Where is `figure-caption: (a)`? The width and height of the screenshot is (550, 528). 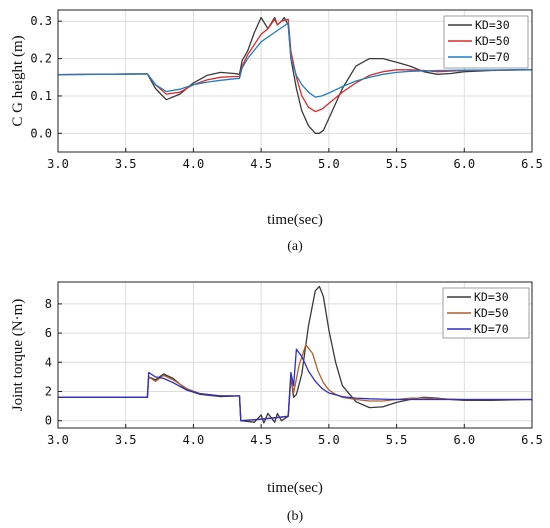
figure-caption: (a) is located at coordinates (295, 246).